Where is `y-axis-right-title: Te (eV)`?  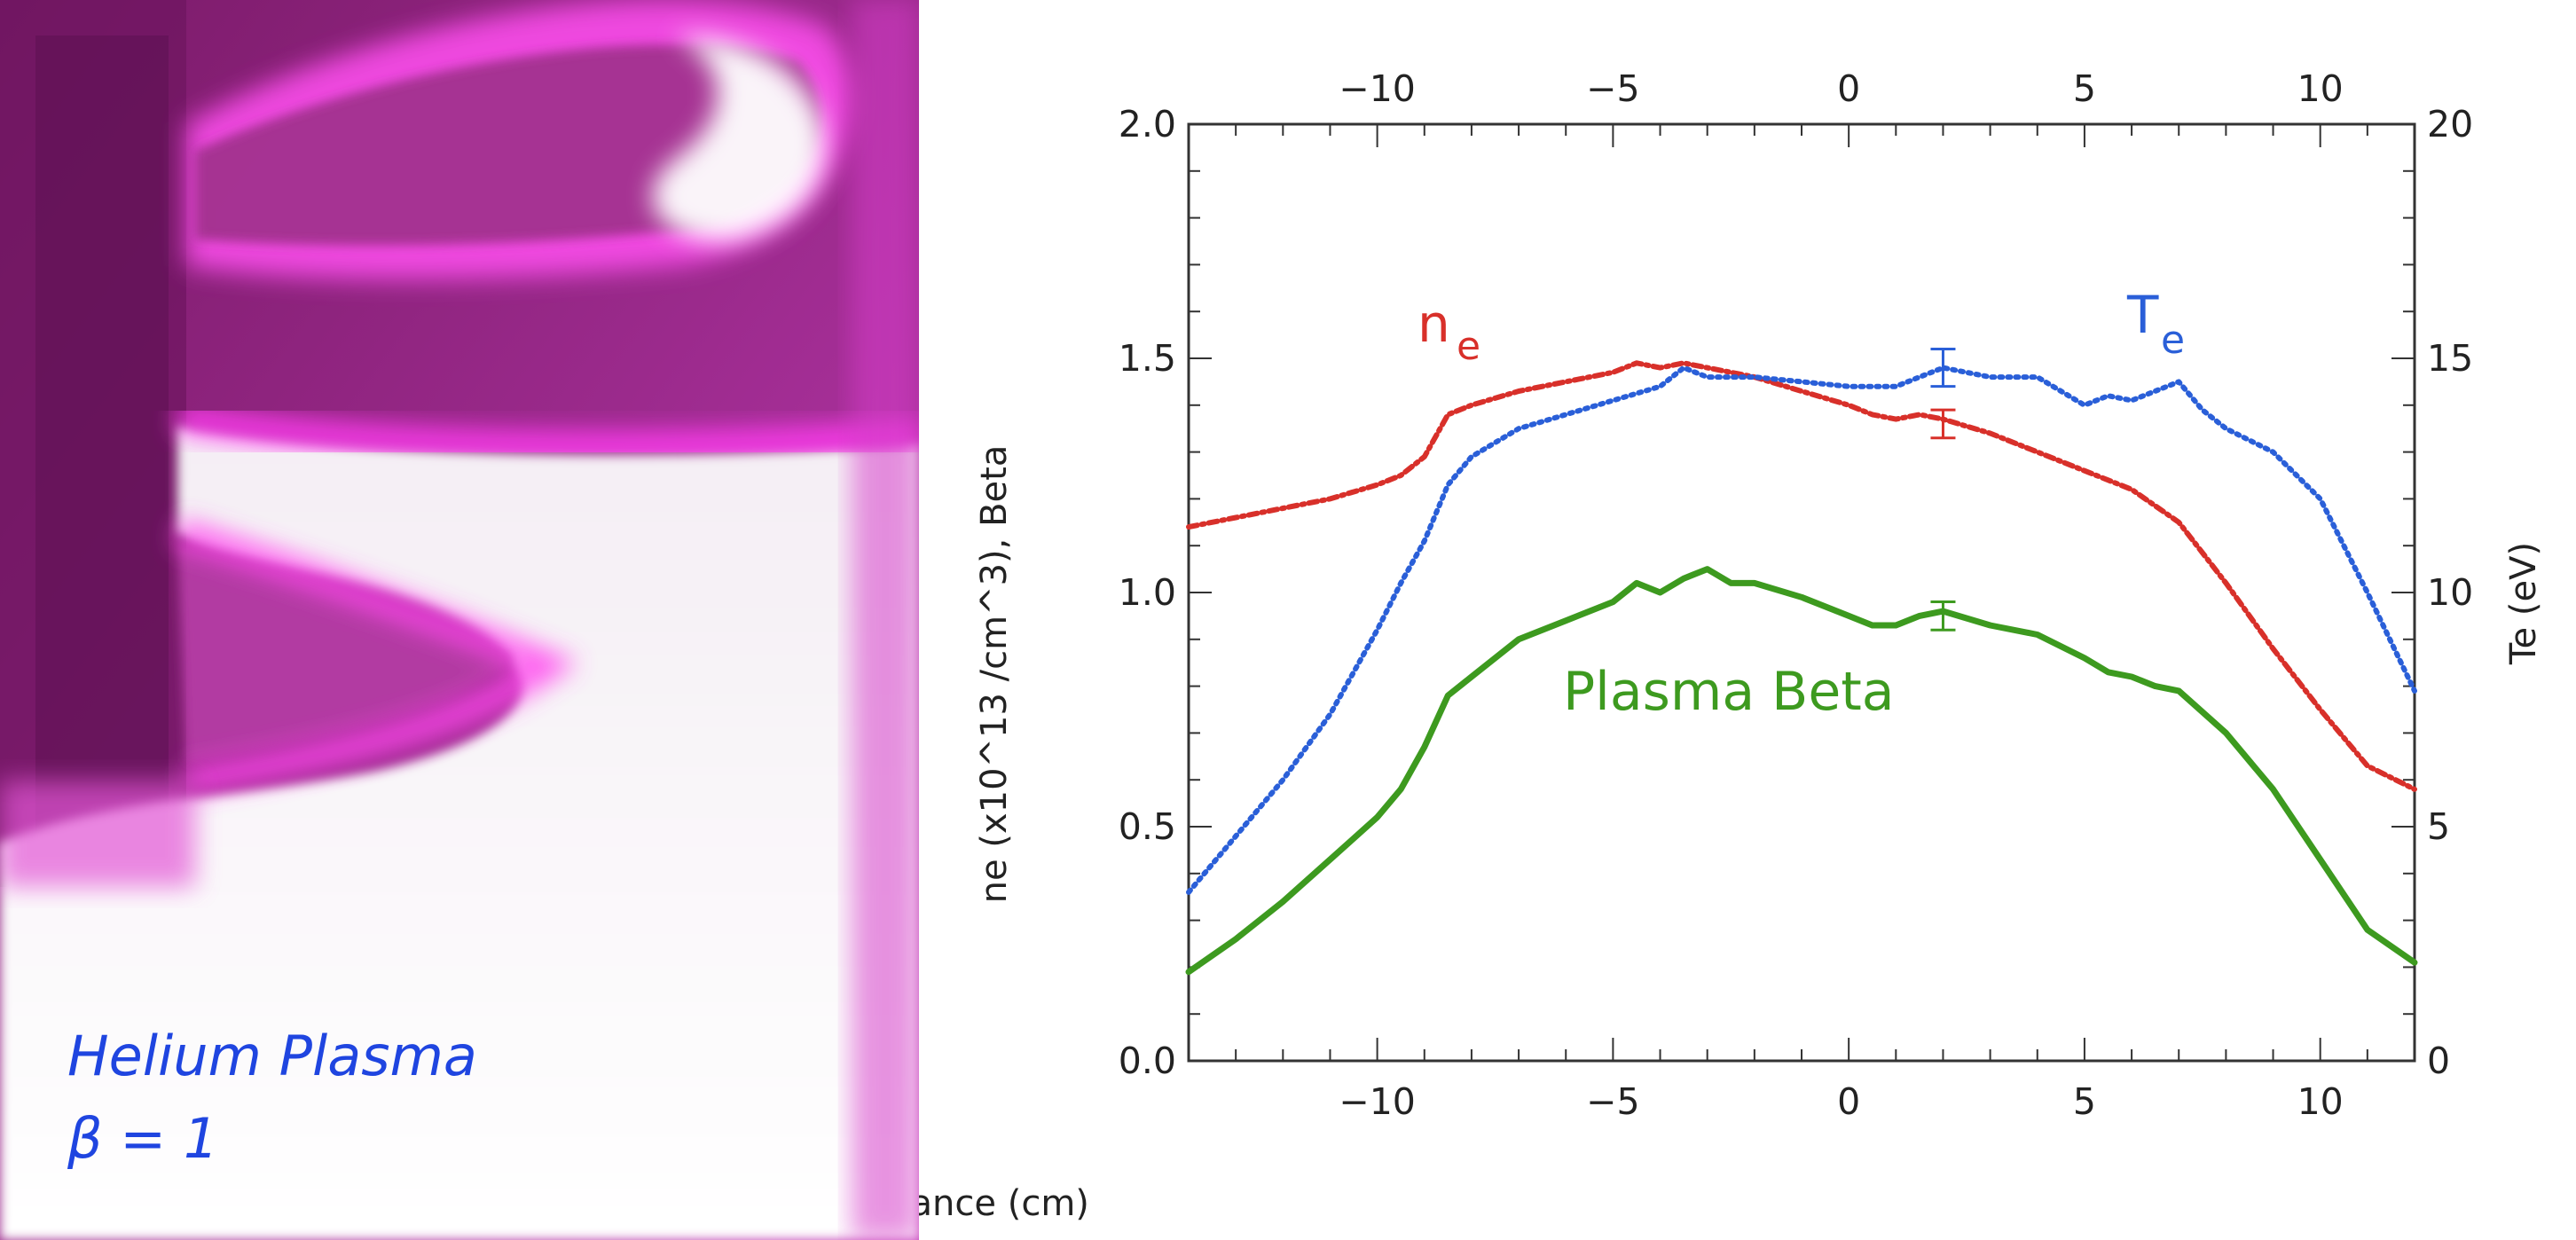 y-axis-right-title: Te (eV) is located at coordinates (2523, 603).